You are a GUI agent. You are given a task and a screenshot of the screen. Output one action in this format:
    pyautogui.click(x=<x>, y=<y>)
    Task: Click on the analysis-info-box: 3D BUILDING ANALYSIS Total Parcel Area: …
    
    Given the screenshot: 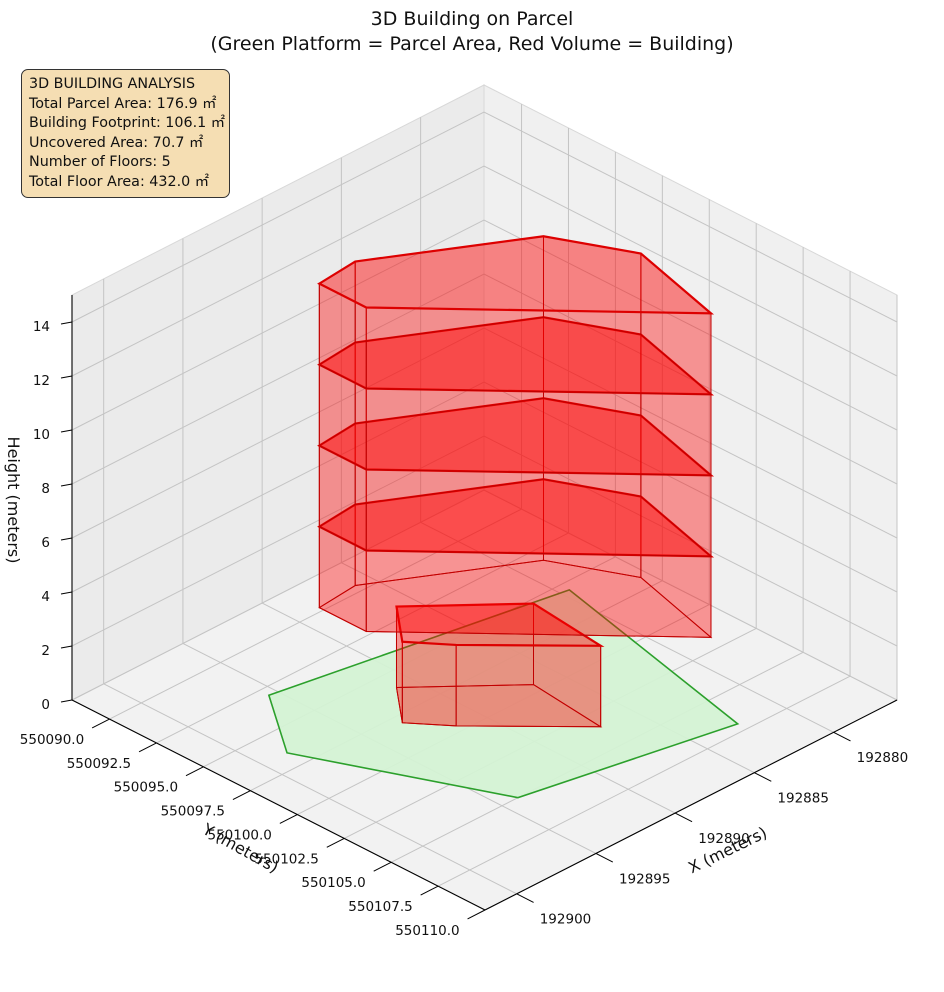 What is the action you would take?
    pyautogui.click(x=125, y=133)
    